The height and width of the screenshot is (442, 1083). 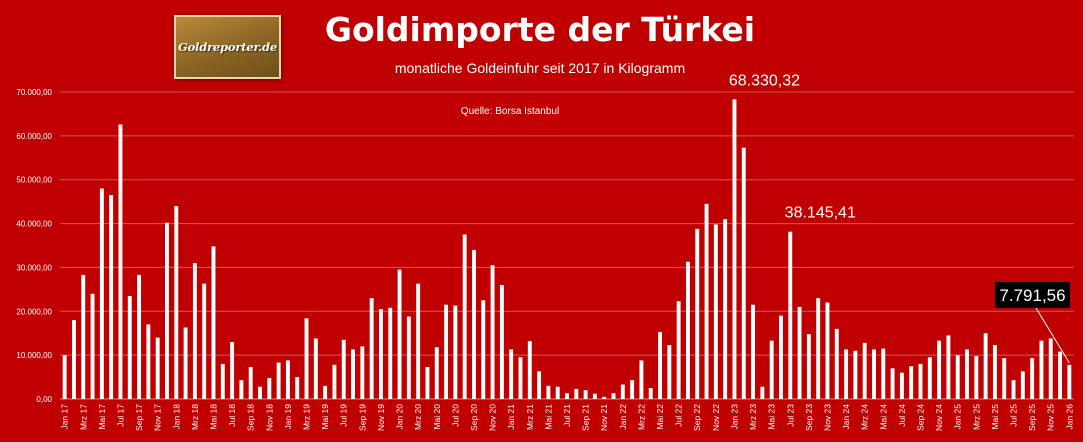 What do you see at coordinates (1052, 335) in the screenshot?
I see `callout-leader-line` at bounding box center [1052, 335].